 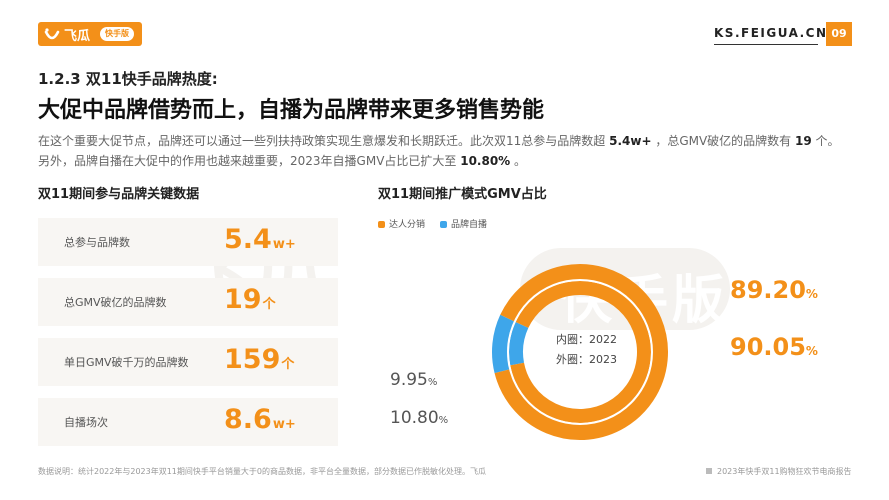 I want to click on logo-badge: 快手版, so click(x=117, y=34).